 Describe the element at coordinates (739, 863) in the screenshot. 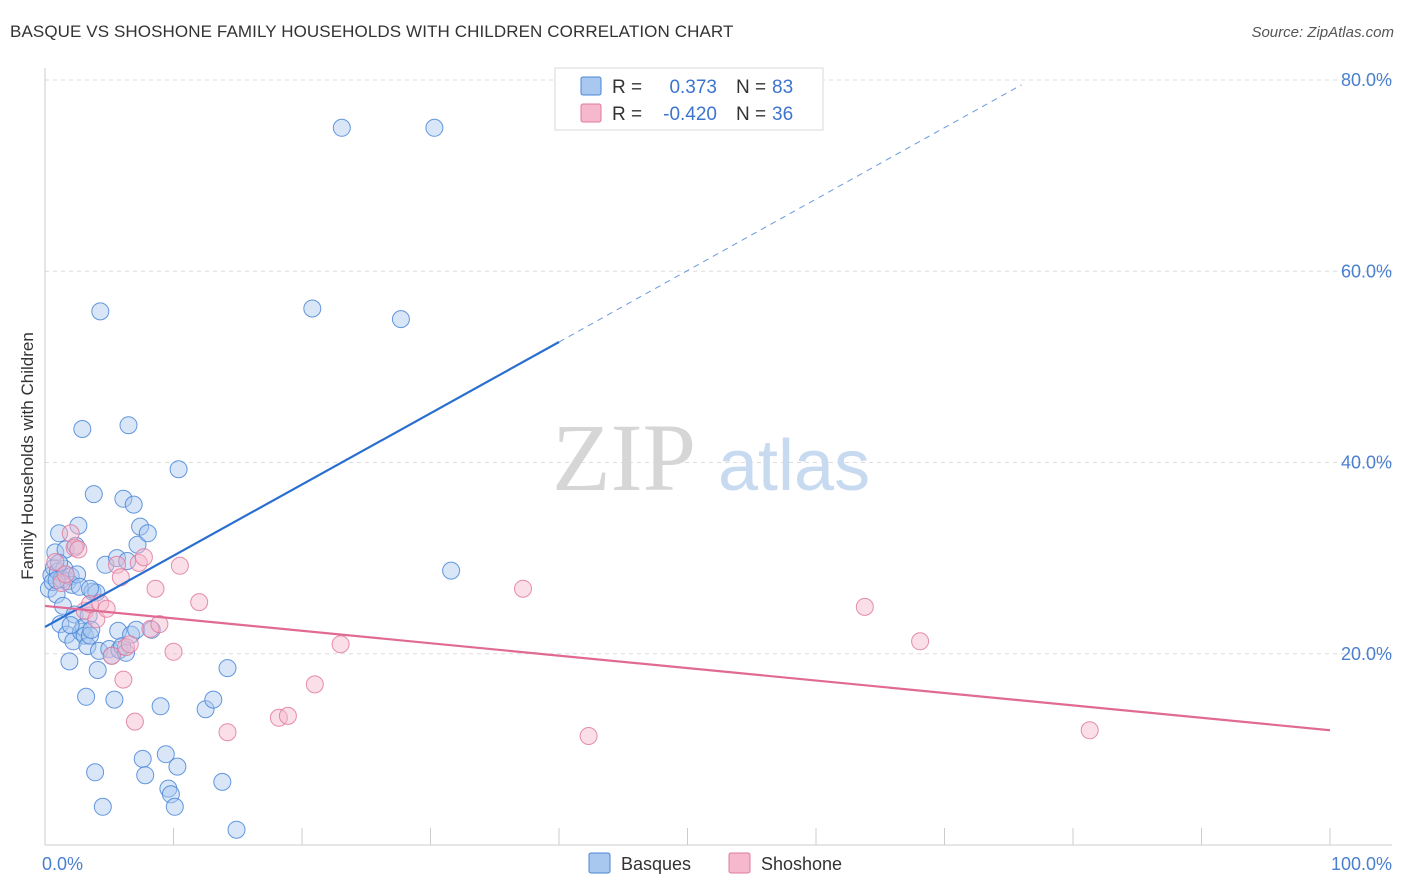

I see `bottom-legend-shoshone-swatch` at that location.